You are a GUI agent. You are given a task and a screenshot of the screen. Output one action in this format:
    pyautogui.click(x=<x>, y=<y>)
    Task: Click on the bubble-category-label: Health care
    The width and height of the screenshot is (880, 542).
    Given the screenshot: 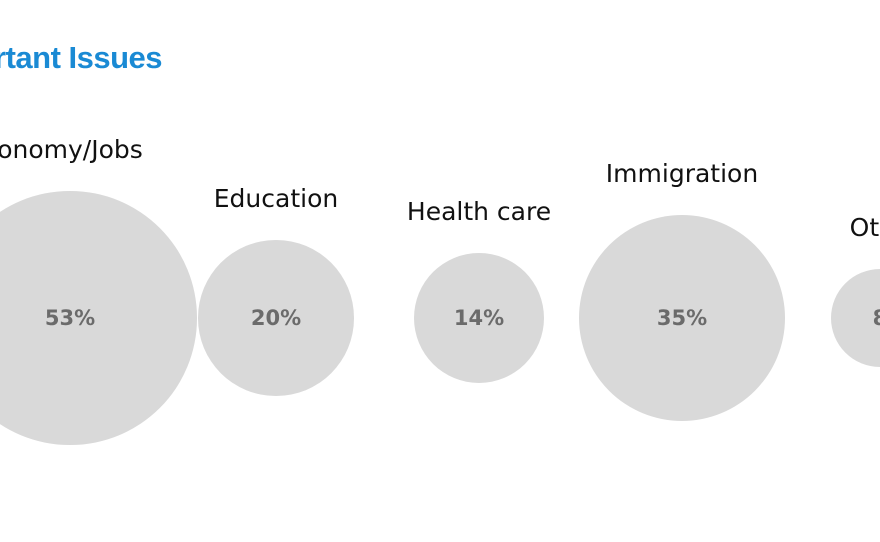 What is the action you would take?
    pyautogui.click(x=479, y=211)
    